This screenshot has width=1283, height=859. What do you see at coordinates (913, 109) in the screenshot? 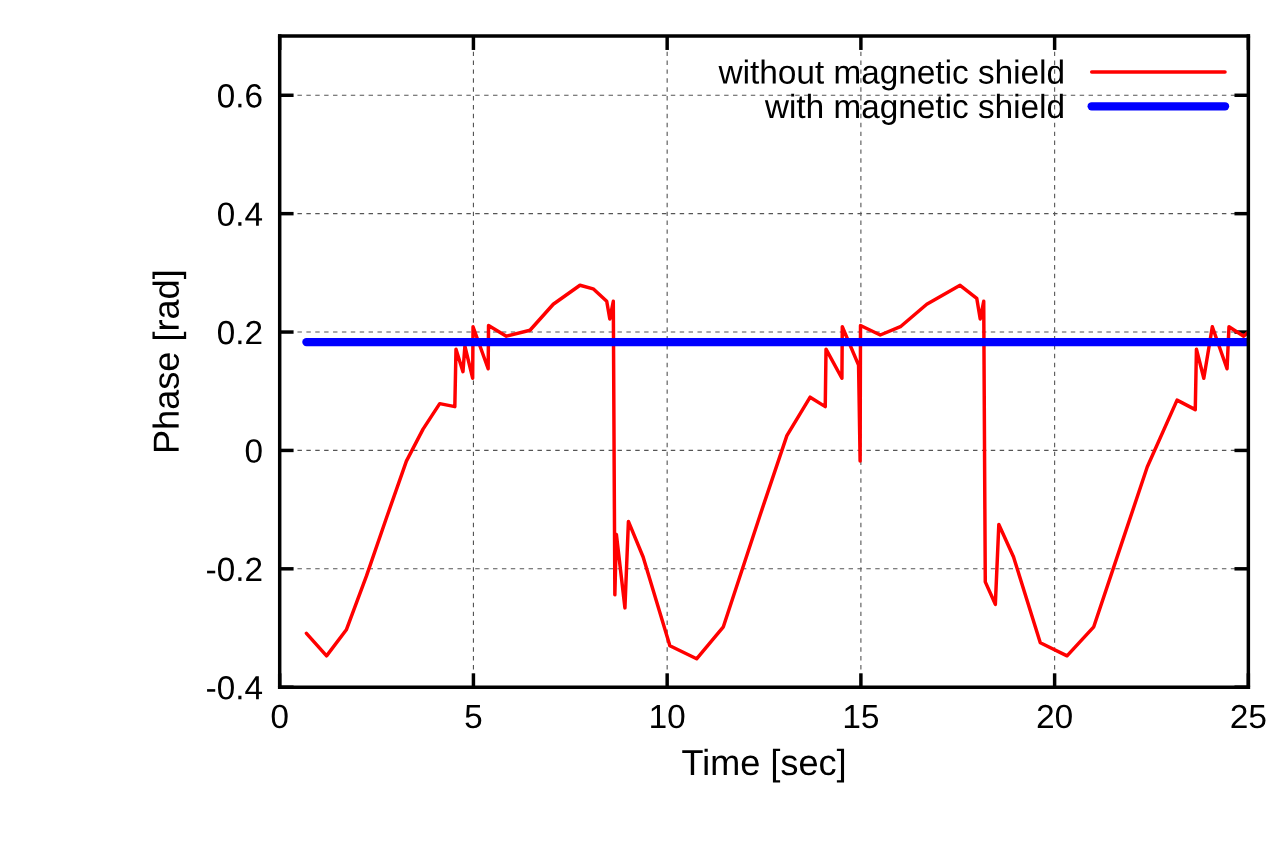
I see `legend-label: with magnetic shield` at bounding box center [913, 109].